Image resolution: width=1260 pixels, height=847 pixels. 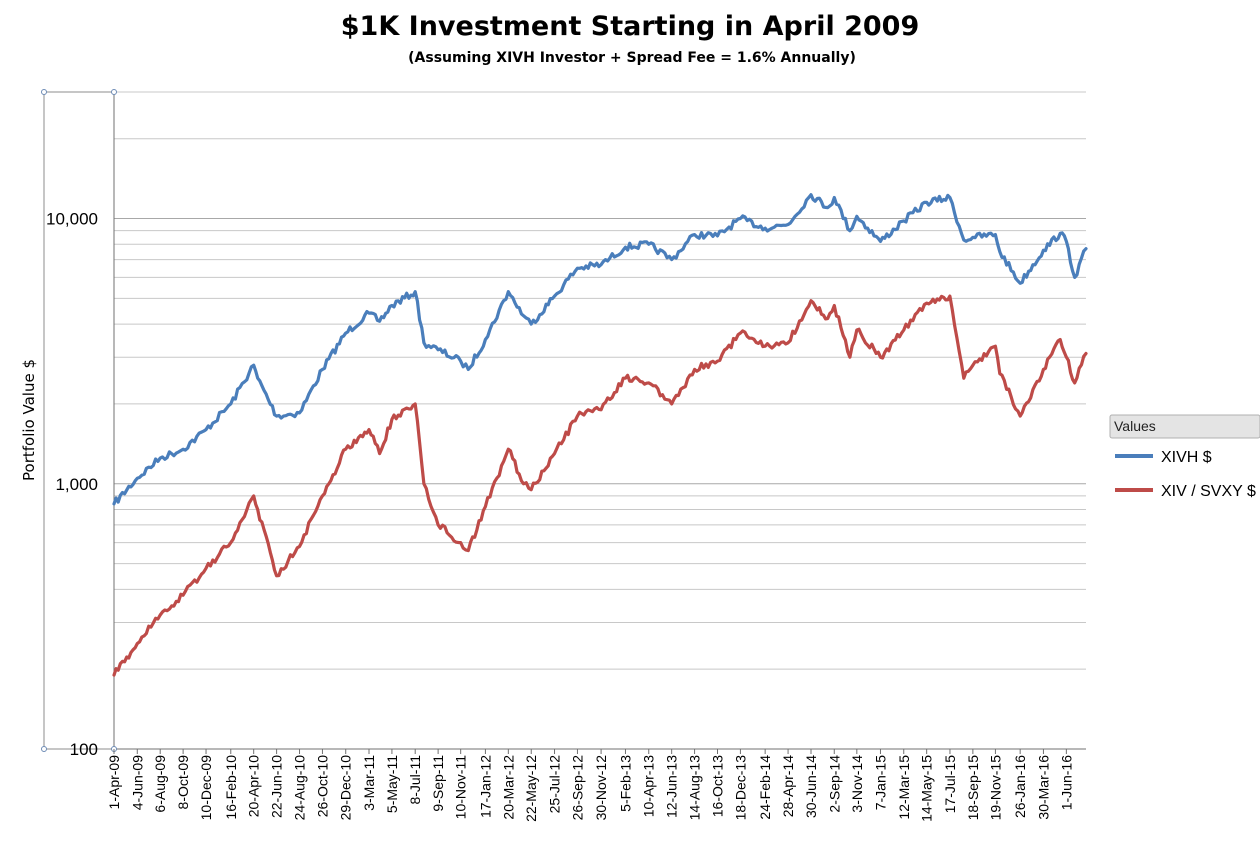 I want to click on x-tick-label: 4-Jun-09, so click(x=137, y=782).